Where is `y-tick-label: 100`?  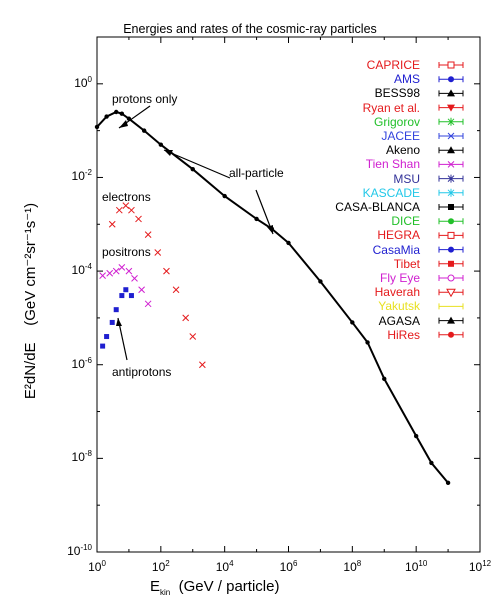
y-tick-label: 100 is located at coordinates (75, 82).